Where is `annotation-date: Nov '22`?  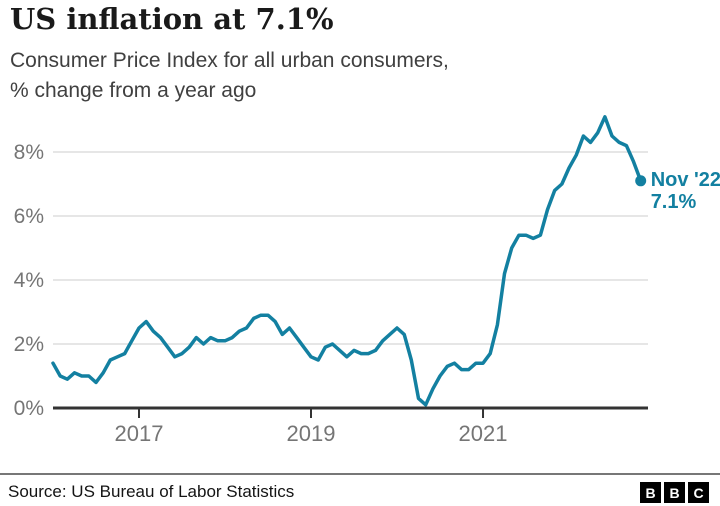
annotation-date: Nov '22 is located at coordinates (685, 180).